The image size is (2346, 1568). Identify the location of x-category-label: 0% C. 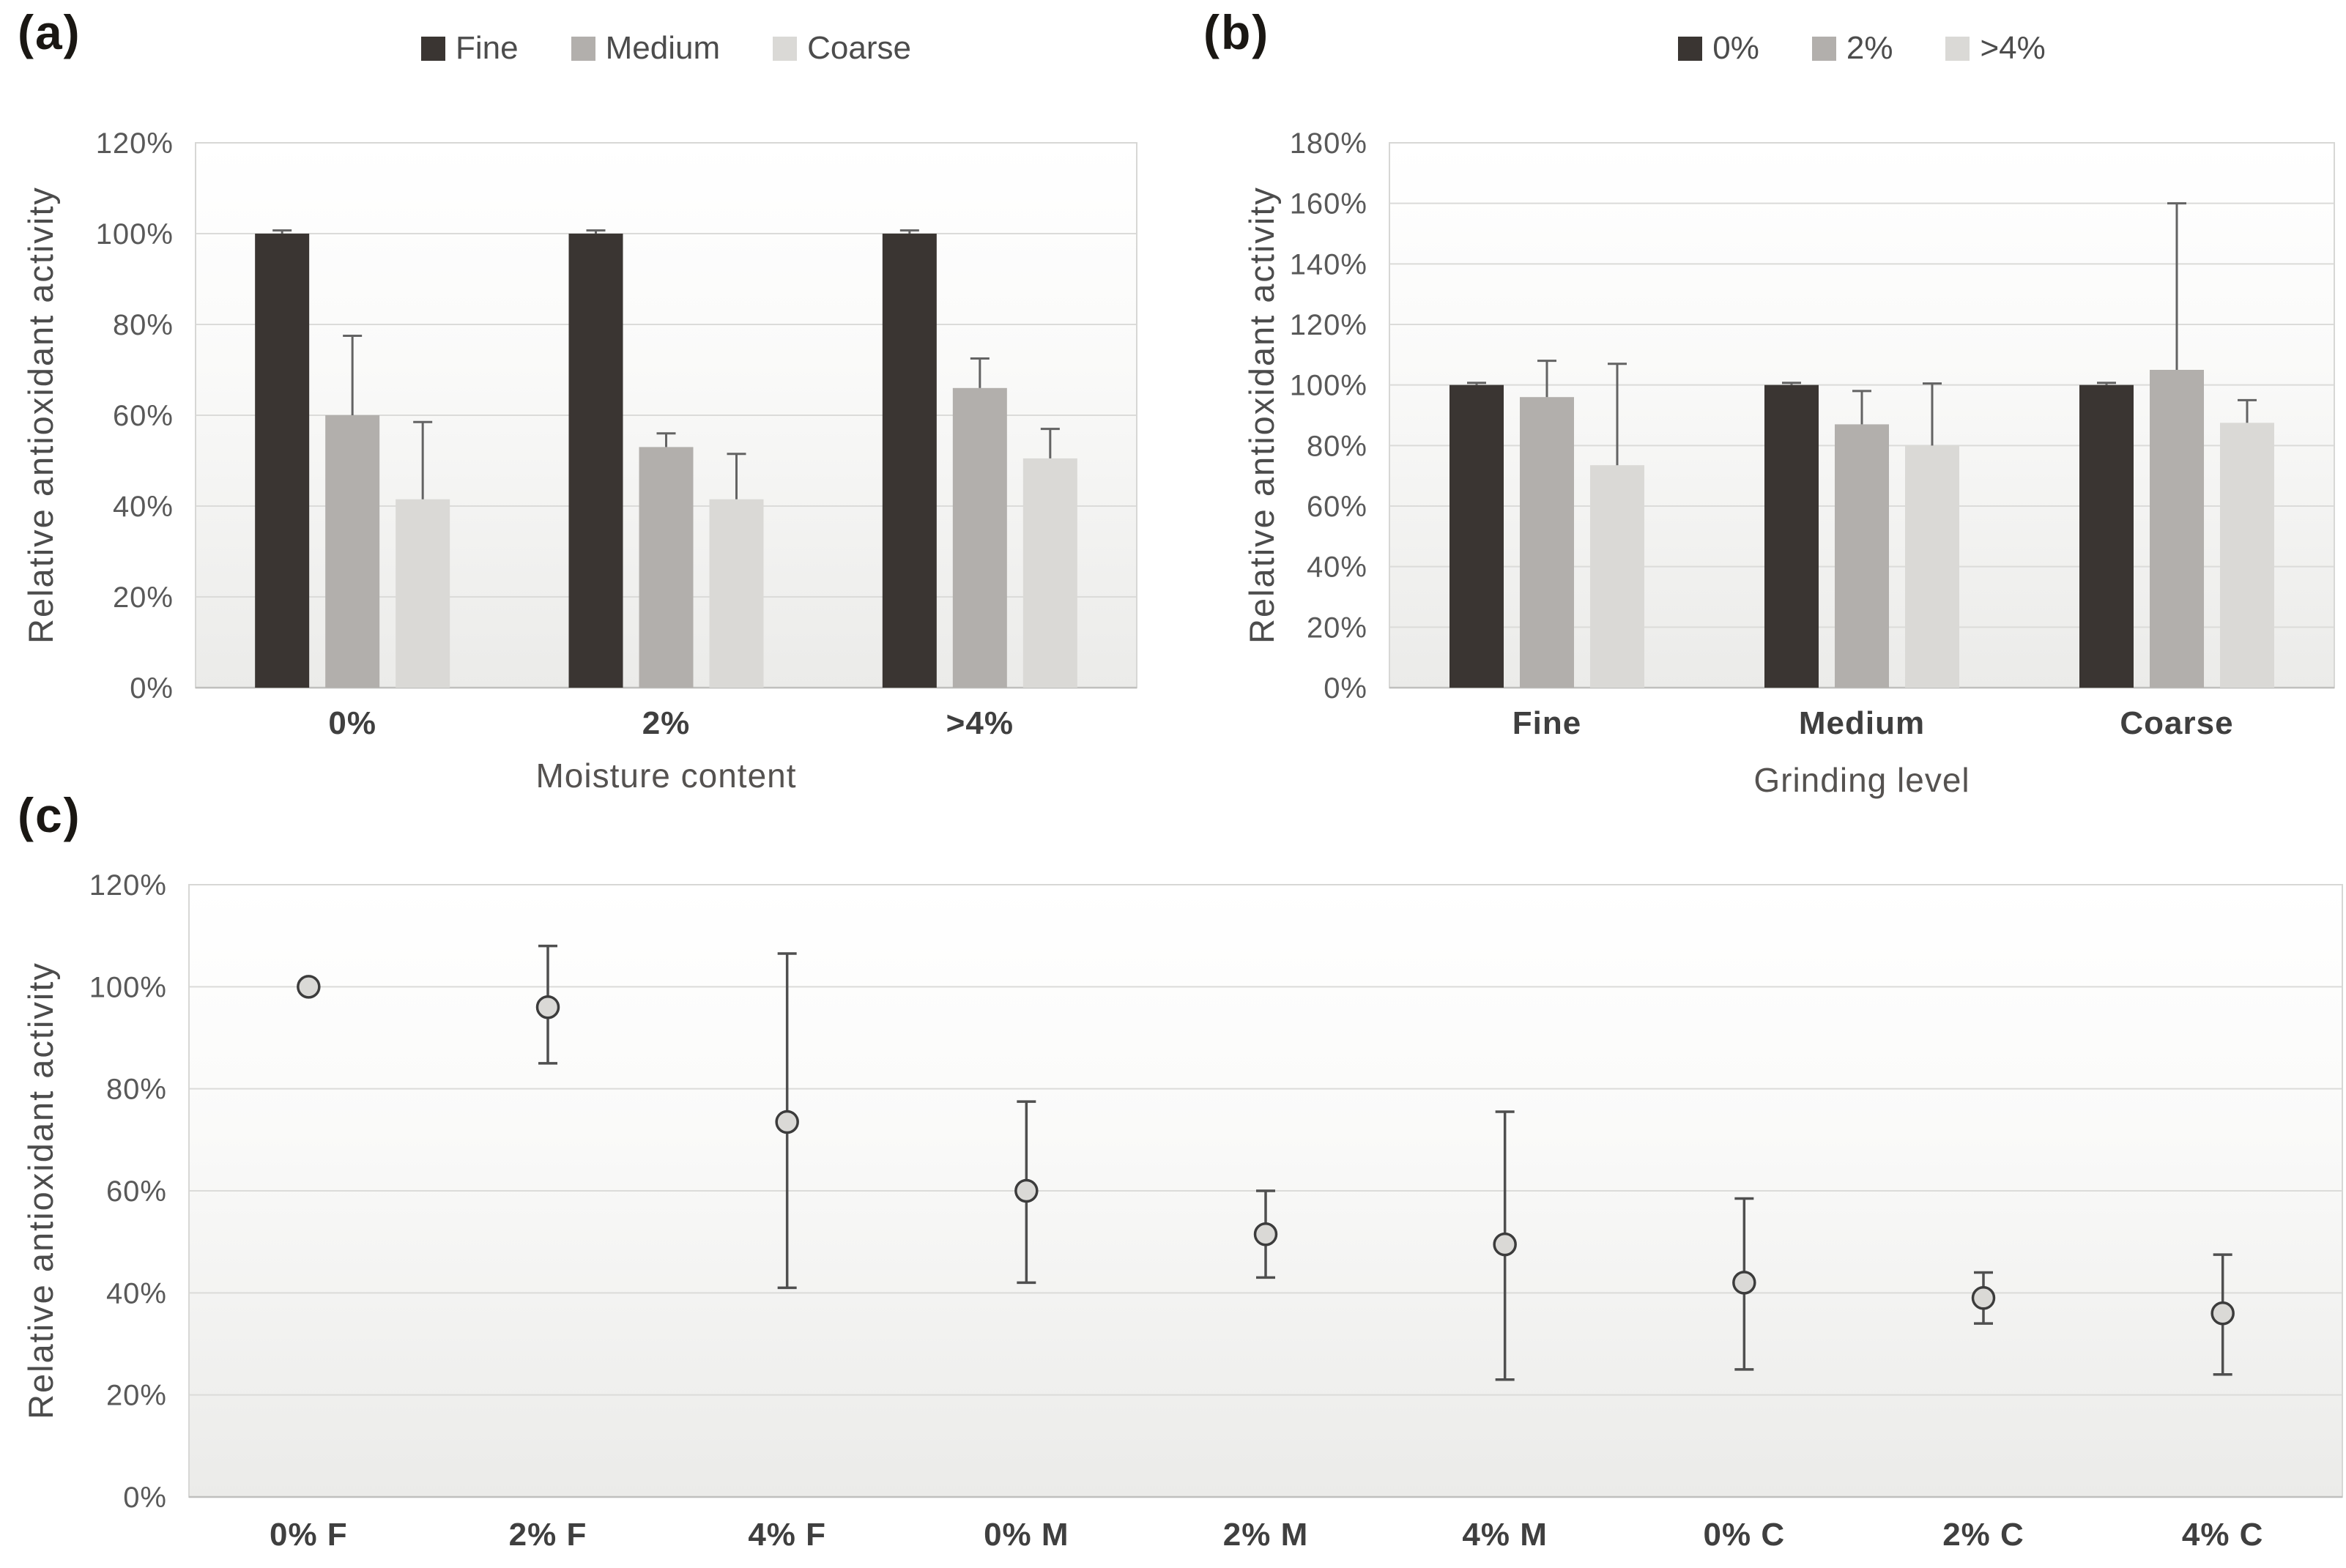
(1745, 1535).